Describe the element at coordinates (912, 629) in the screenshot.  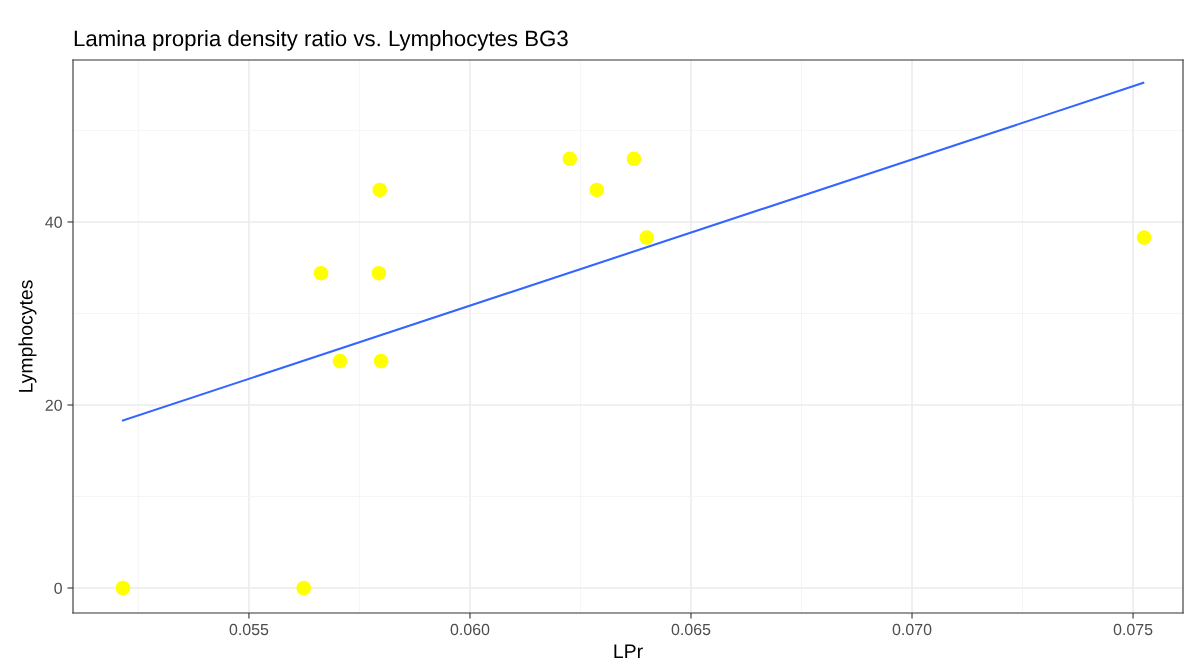
I see `x-tick-label: 0.070` at that location.